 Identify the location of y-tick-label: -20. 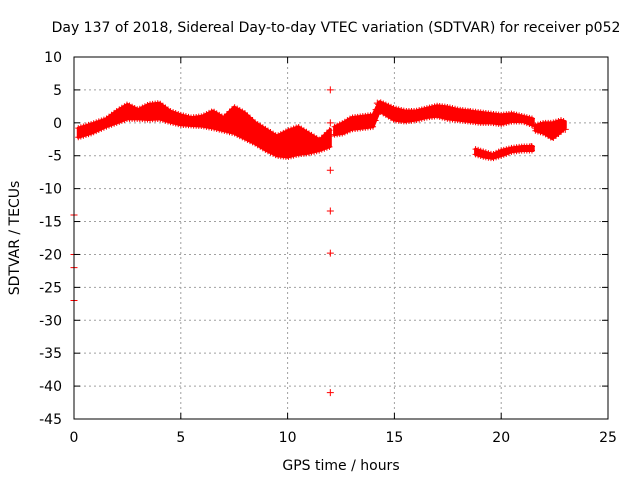
(50, 255).